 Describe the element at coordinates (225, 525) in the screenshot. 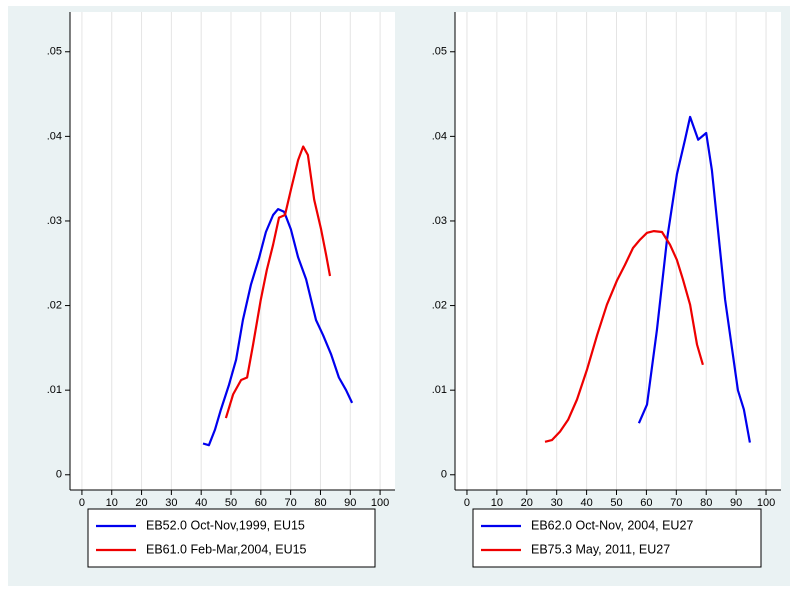

I see `legend-label: EB52.0 Oct-Nov,1999, EU15` at that location.